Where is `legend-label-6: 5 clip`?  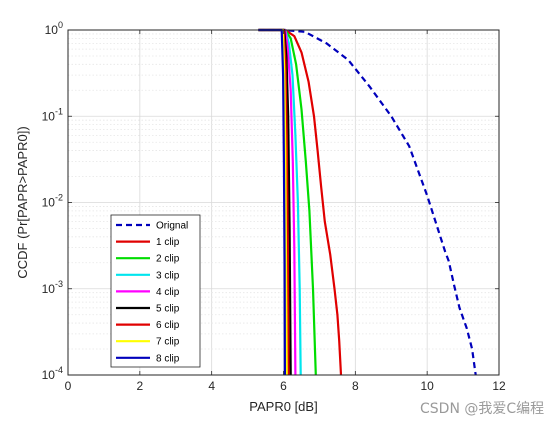
legend-label-6: 5 clip is located at coordinates (168, 309).